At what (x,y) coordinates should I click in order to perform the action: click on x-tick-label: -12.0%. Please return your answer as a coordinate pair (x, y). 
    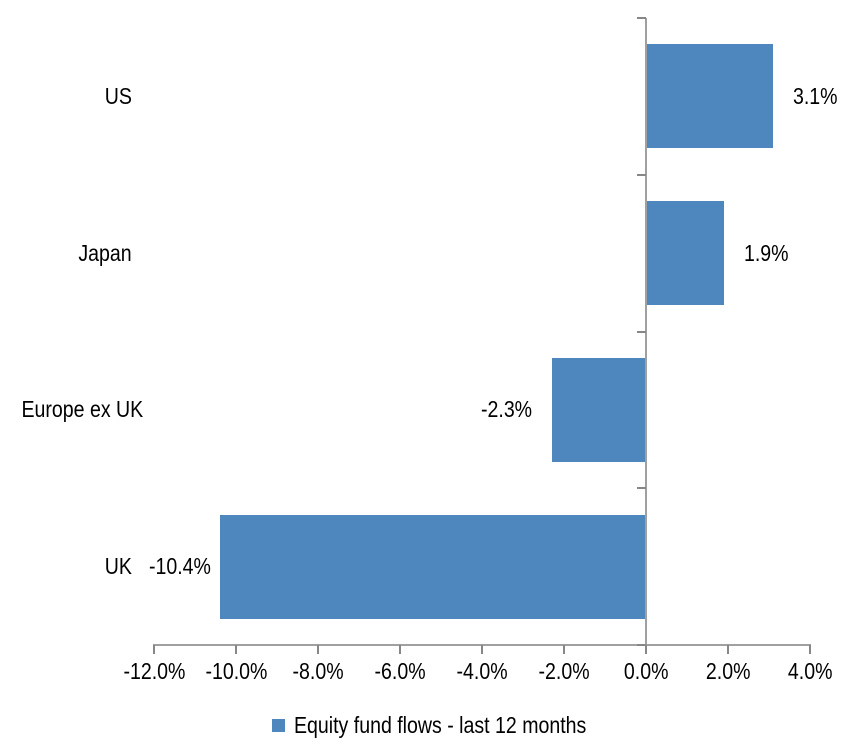
    Looking at the image, I should click on (154, 671).